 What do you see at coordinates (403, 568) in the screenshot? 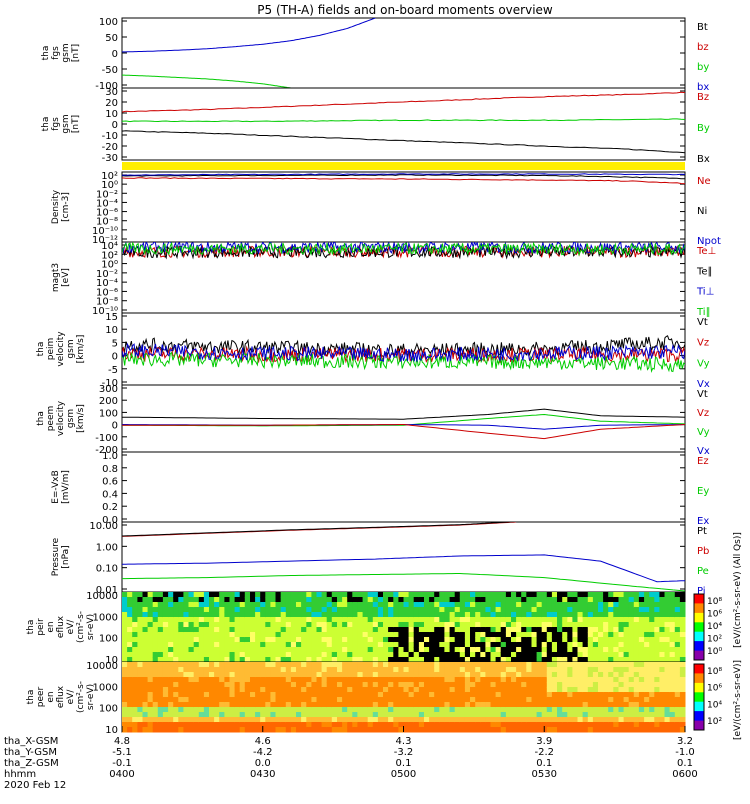
I see `series-Pi` at bounding box center [403, 568].